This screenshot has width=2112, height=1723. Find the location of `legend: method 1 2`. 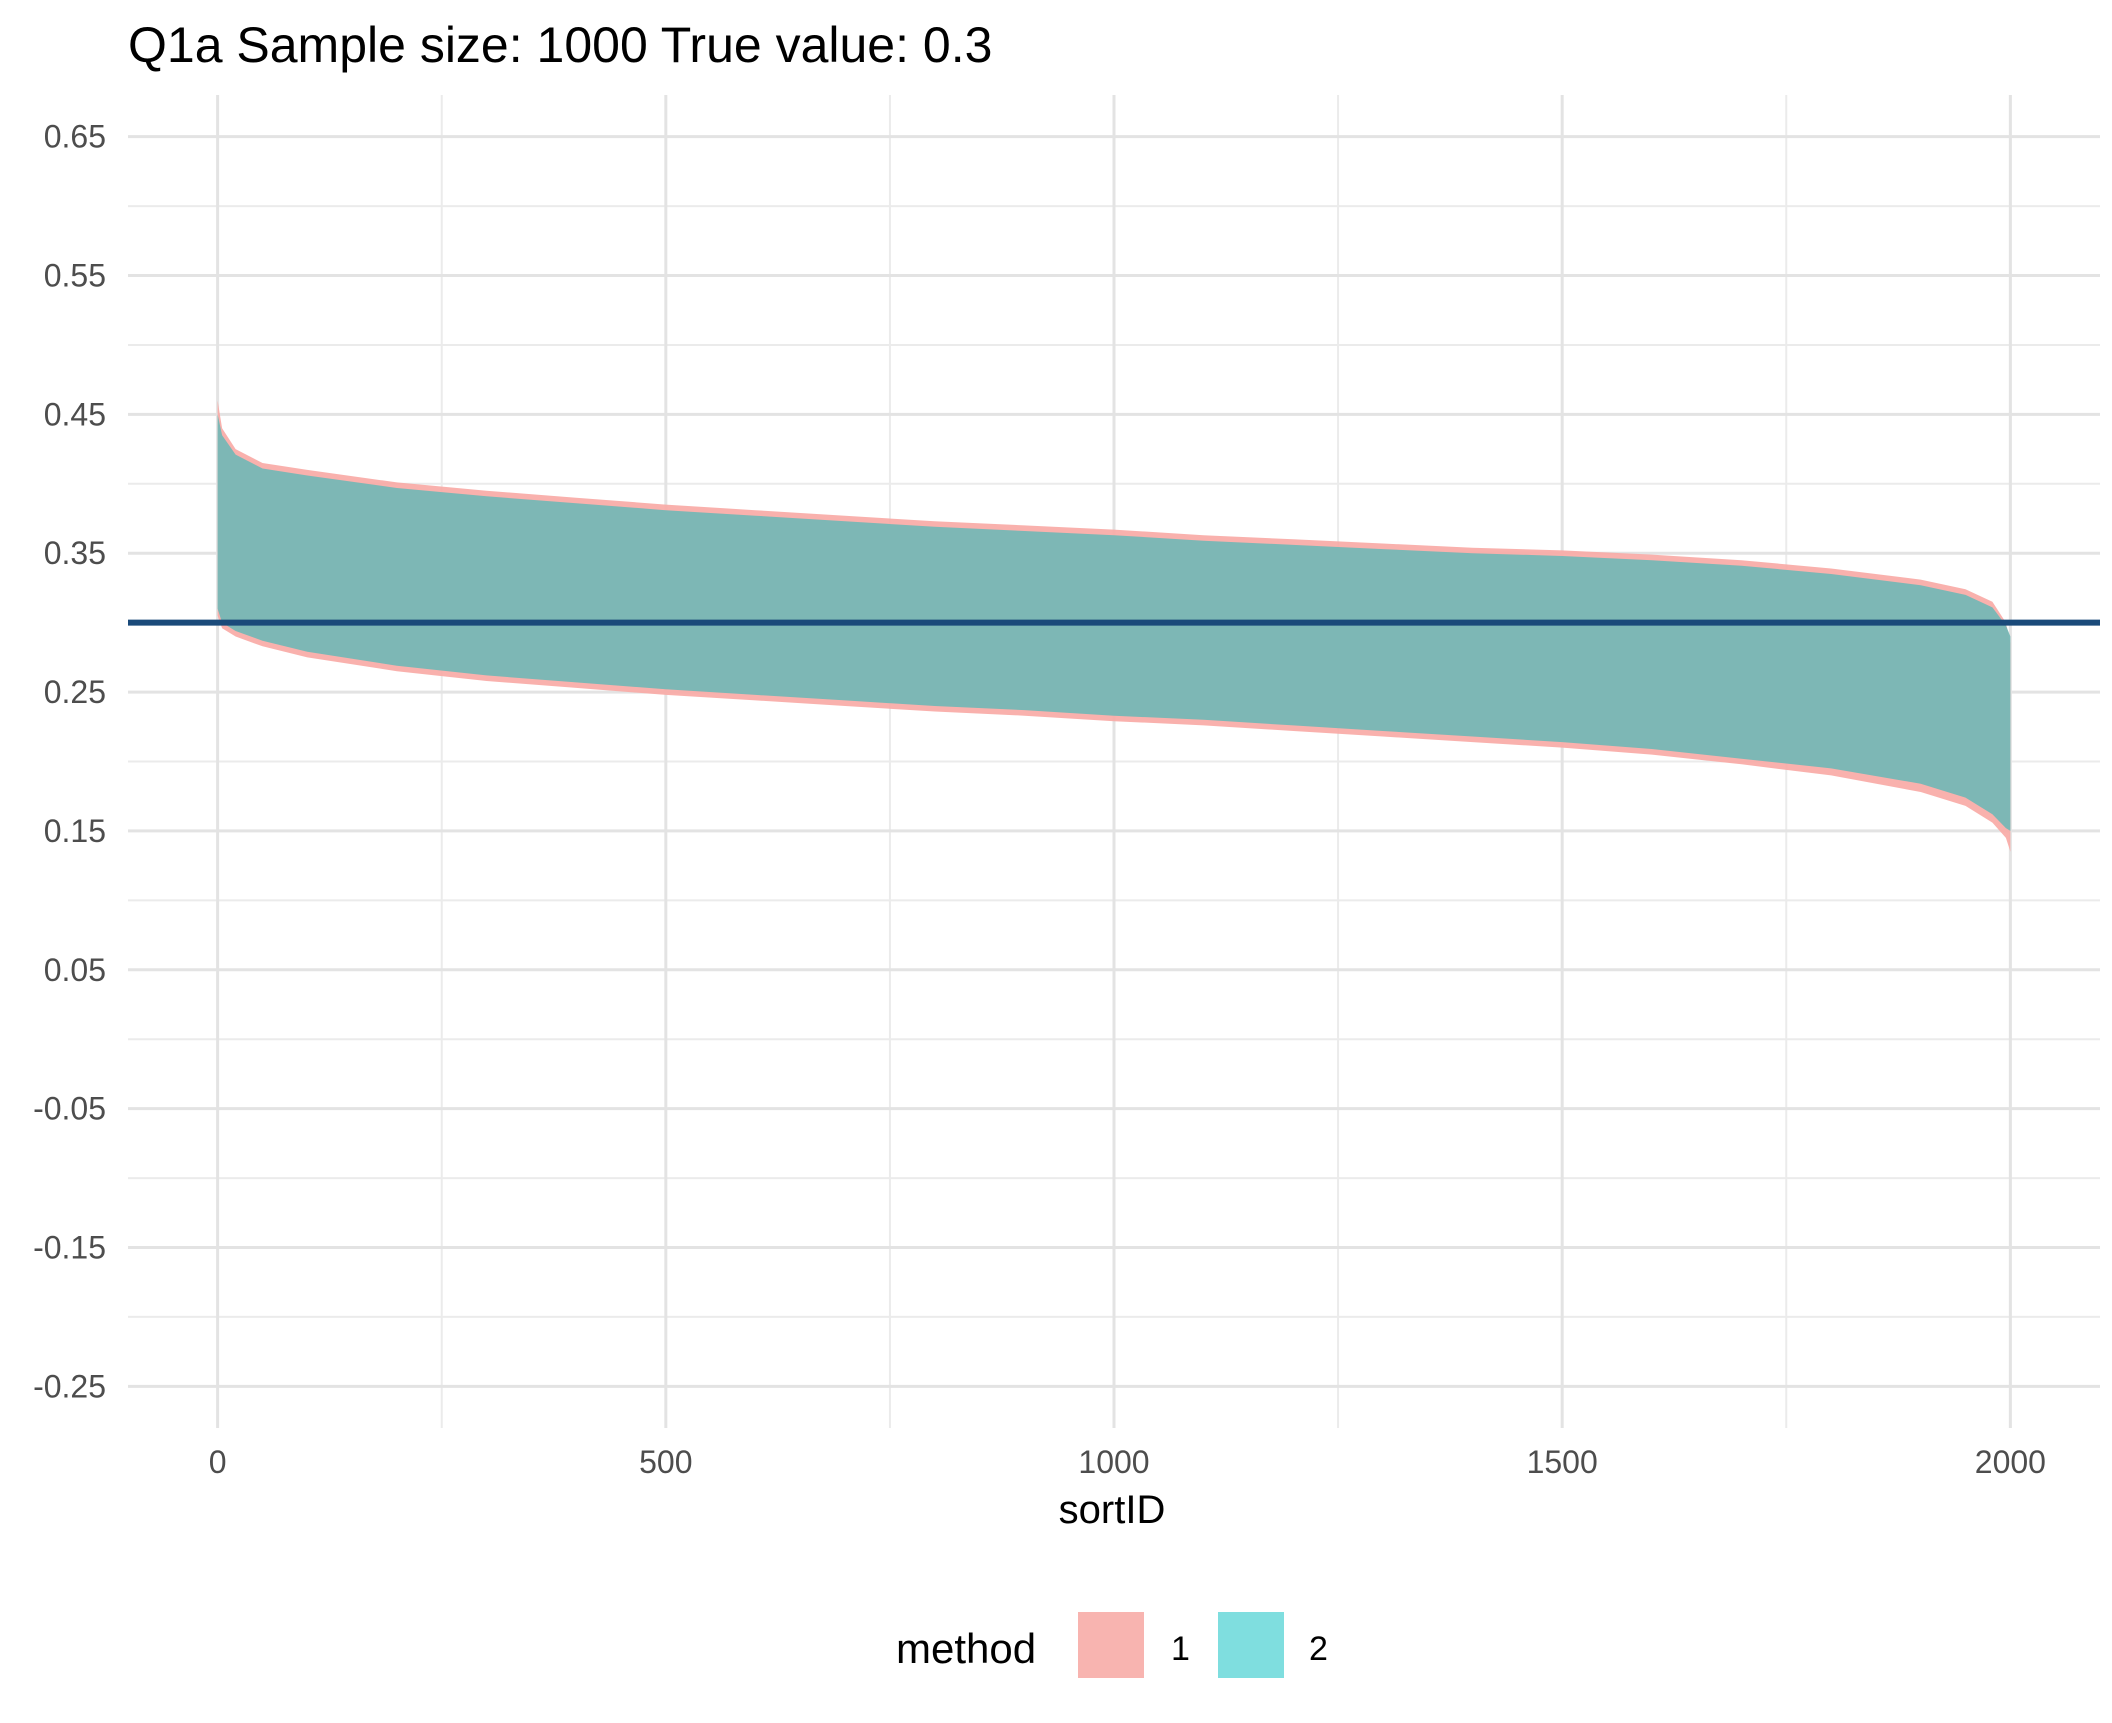

legend: method 1 2 is located at coordinates (1112, 1645).